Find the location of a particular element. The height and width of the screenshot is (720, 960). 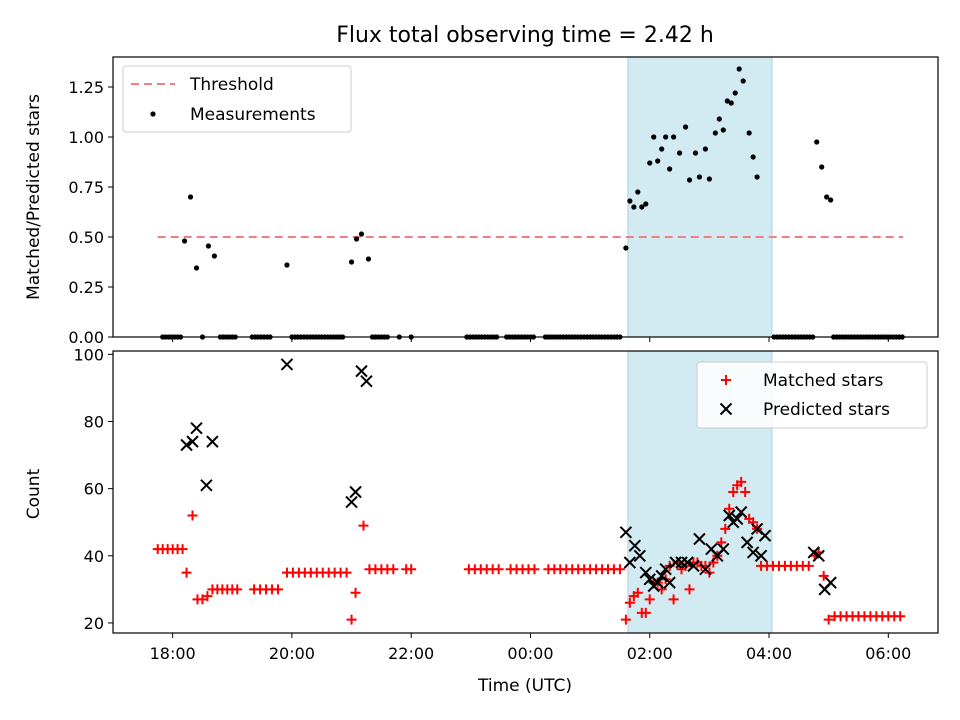

x-tick-label: 00:00 is located at coordinates (530, 653).